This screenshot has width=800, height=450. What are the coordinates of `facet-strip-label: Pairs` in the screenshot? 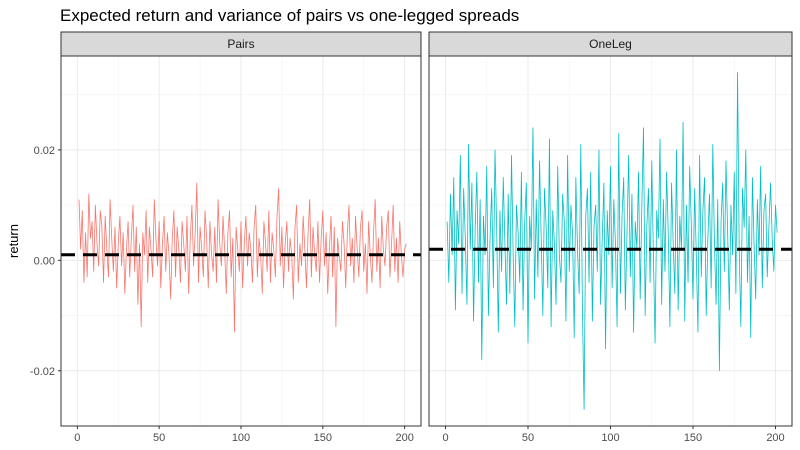 It's located at (240, 44).